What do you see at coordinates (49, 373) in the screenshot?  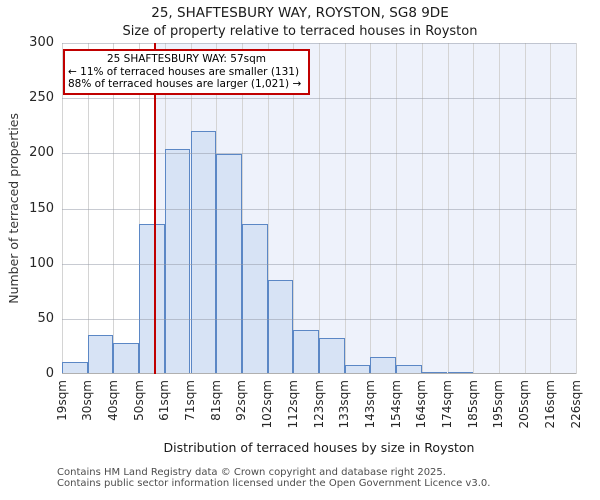 I see `y-tick-label: 0` at bounding box center [49, 373].